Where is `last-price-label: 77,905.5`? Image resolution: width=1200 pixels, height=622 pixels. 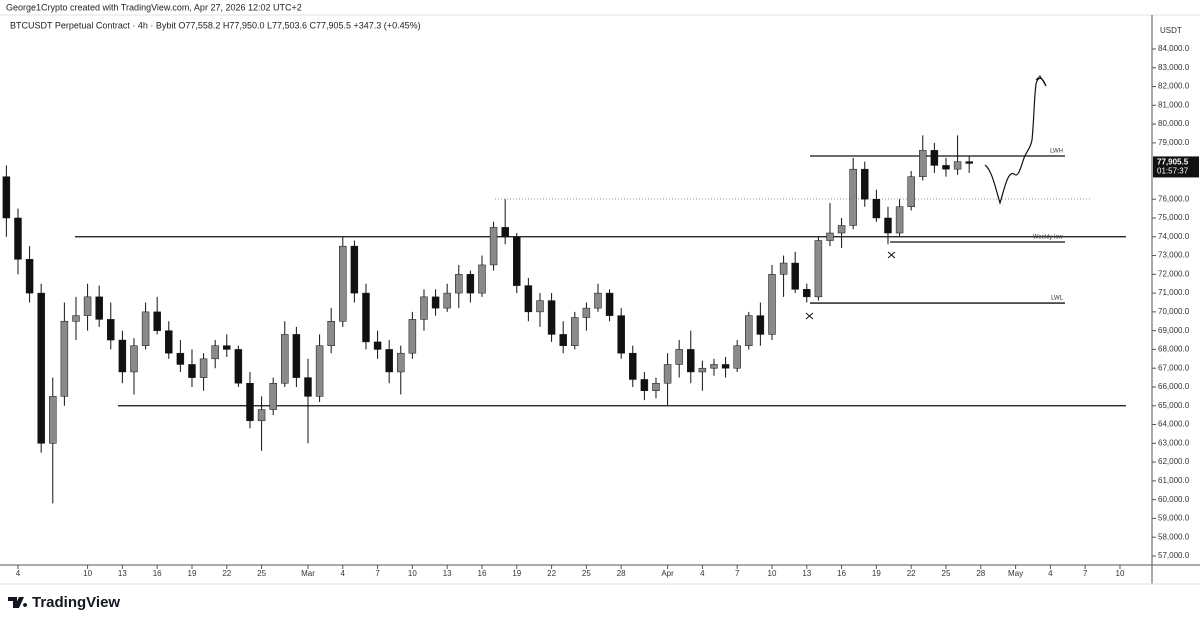 last-price-label: 77,905.5 is located at coordinates (1173, 162).